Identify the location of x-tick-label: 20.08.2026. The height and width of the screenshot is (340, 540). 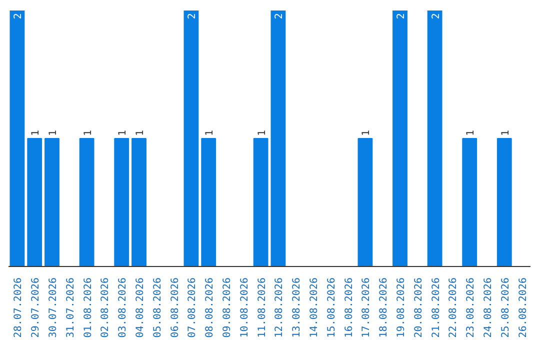
(418, 307).